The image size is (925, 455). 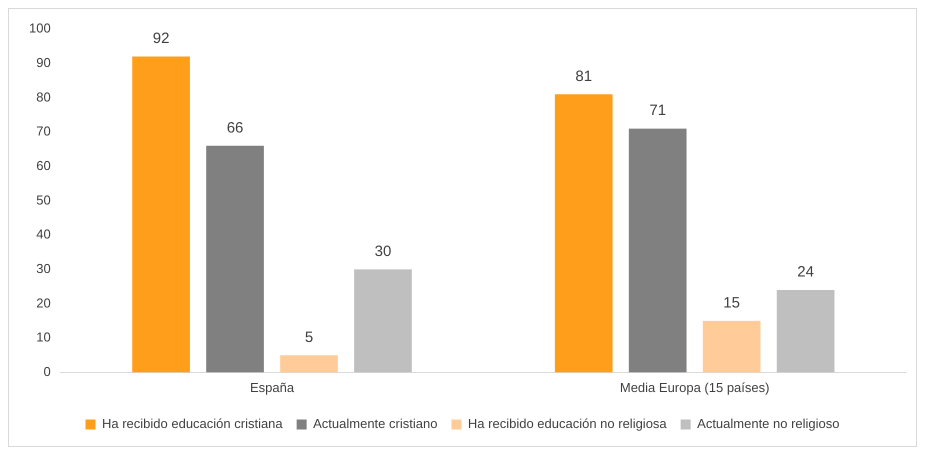 What do you see at coordinates (383, 251) in the screenshot?
I see `data-label: 30` at bounding box center [383, 251].